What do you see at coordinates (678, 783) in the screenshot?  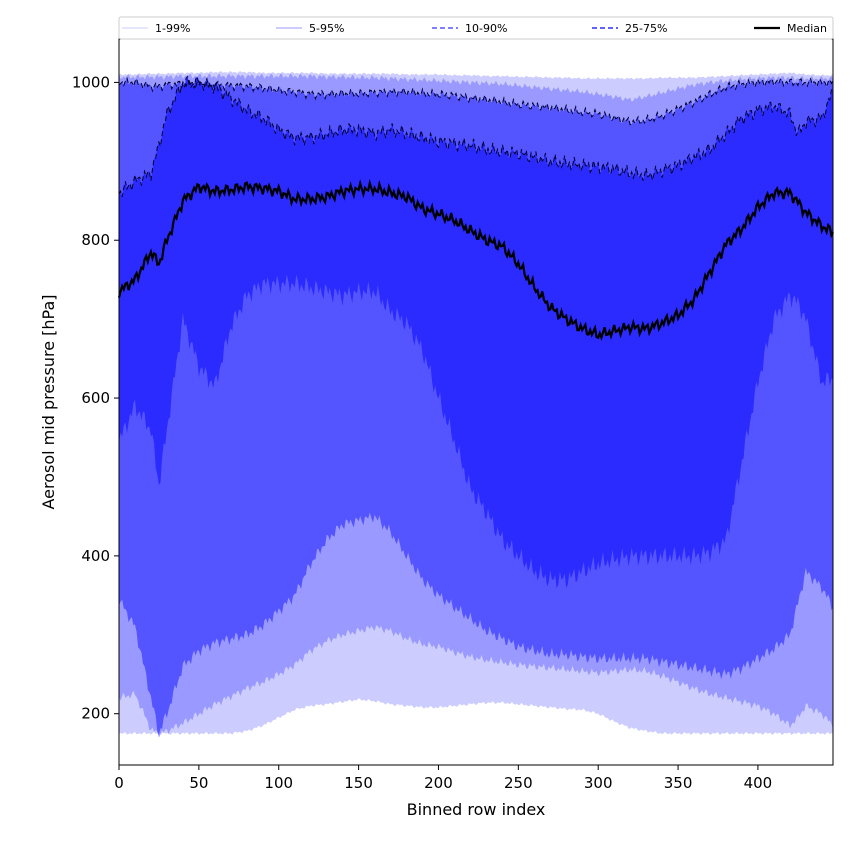 I see `x-tick-label: 350` at bounding box center [678, 783].